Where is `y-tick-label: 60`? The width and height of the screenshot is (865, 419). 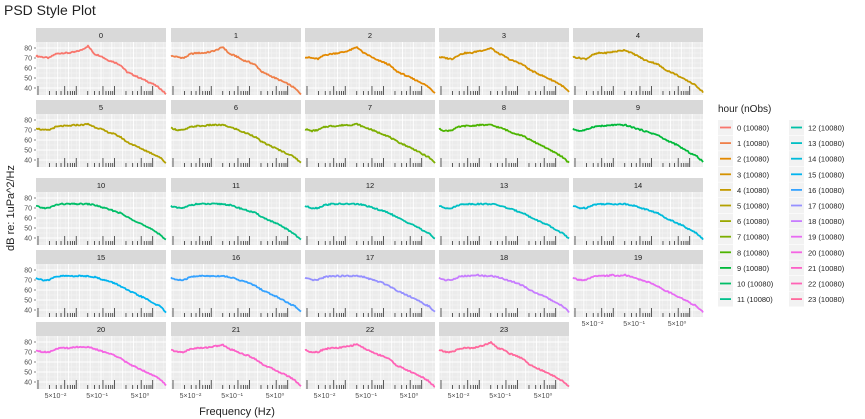 y-tick-label: 60 is located at coordinates (28, 291).